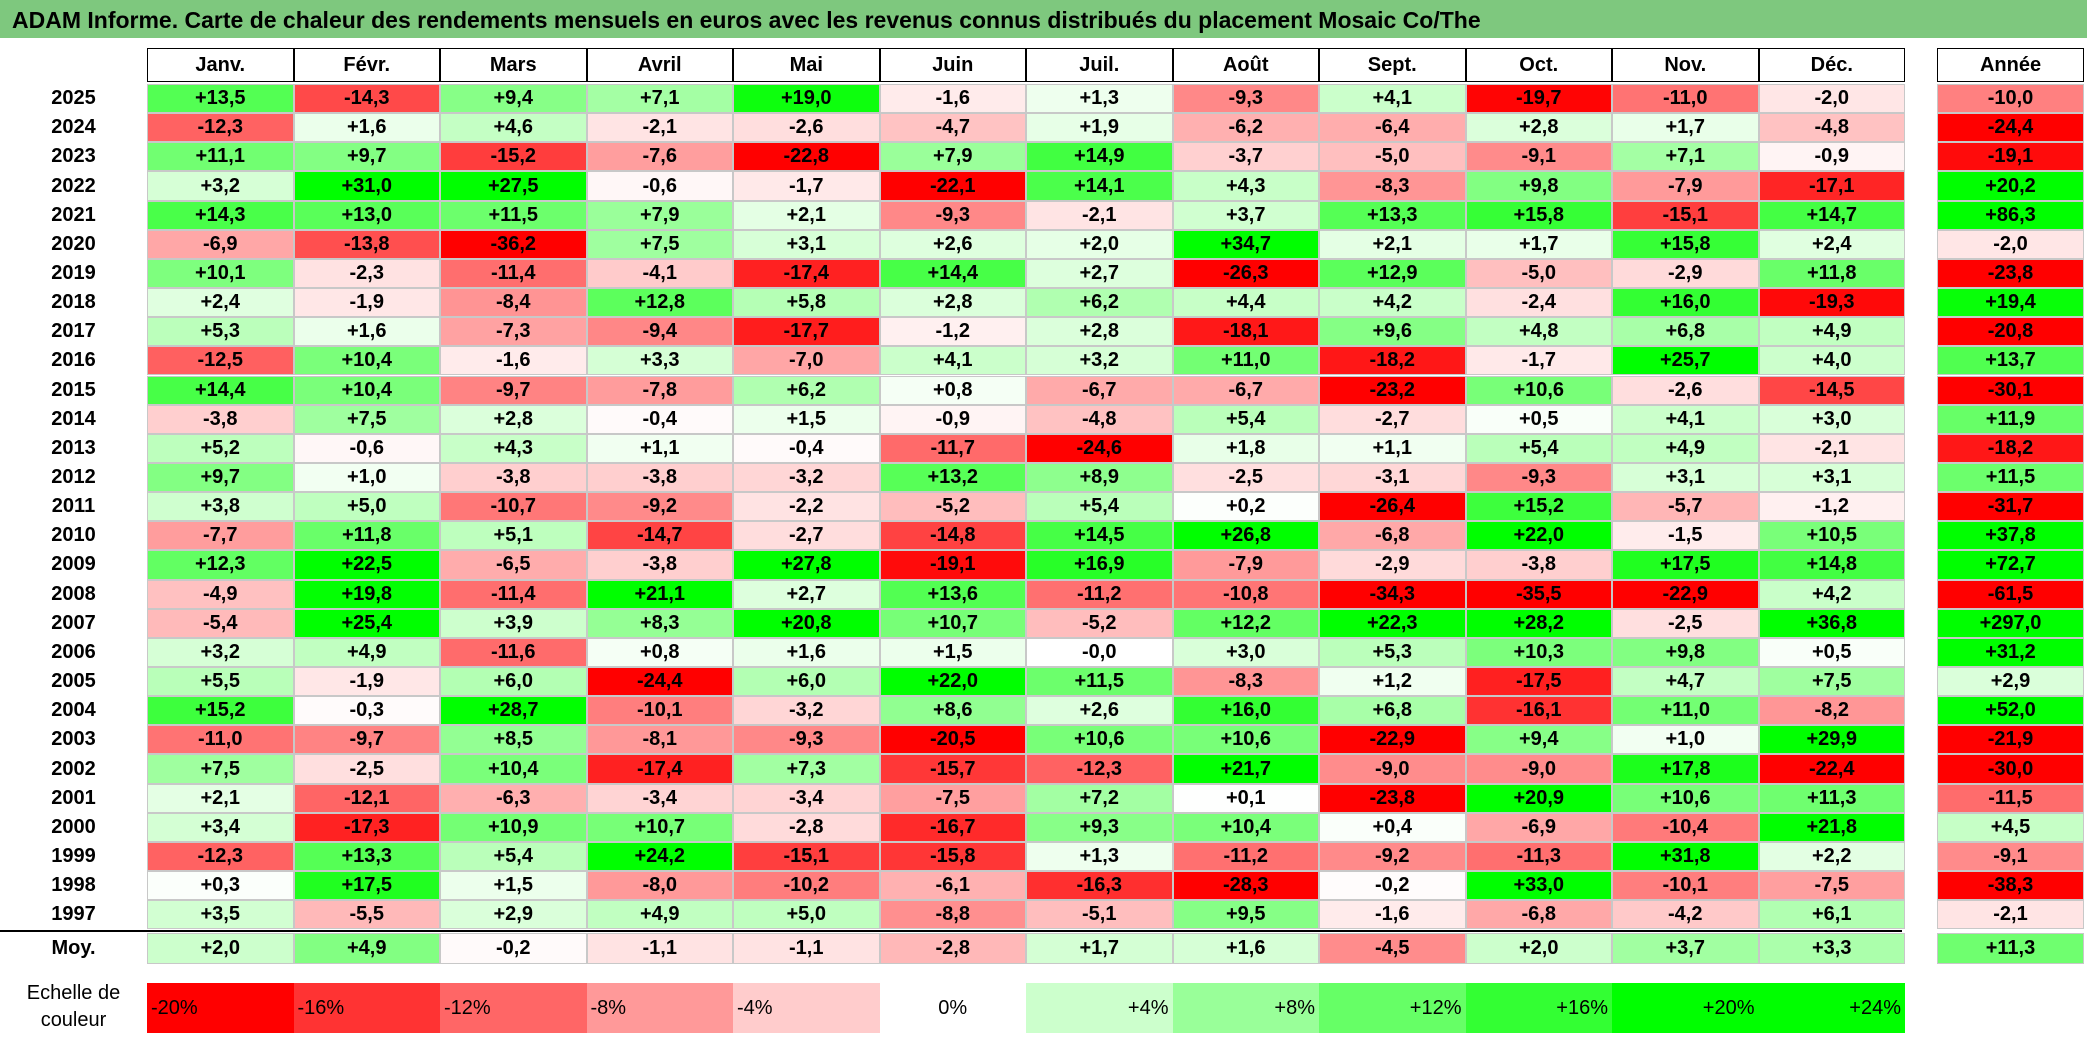  What do you see at coordinates (1685, 565) in the screenshot?
I see `heatmap-cell: +17,5` at bounding box center [1685, 565].